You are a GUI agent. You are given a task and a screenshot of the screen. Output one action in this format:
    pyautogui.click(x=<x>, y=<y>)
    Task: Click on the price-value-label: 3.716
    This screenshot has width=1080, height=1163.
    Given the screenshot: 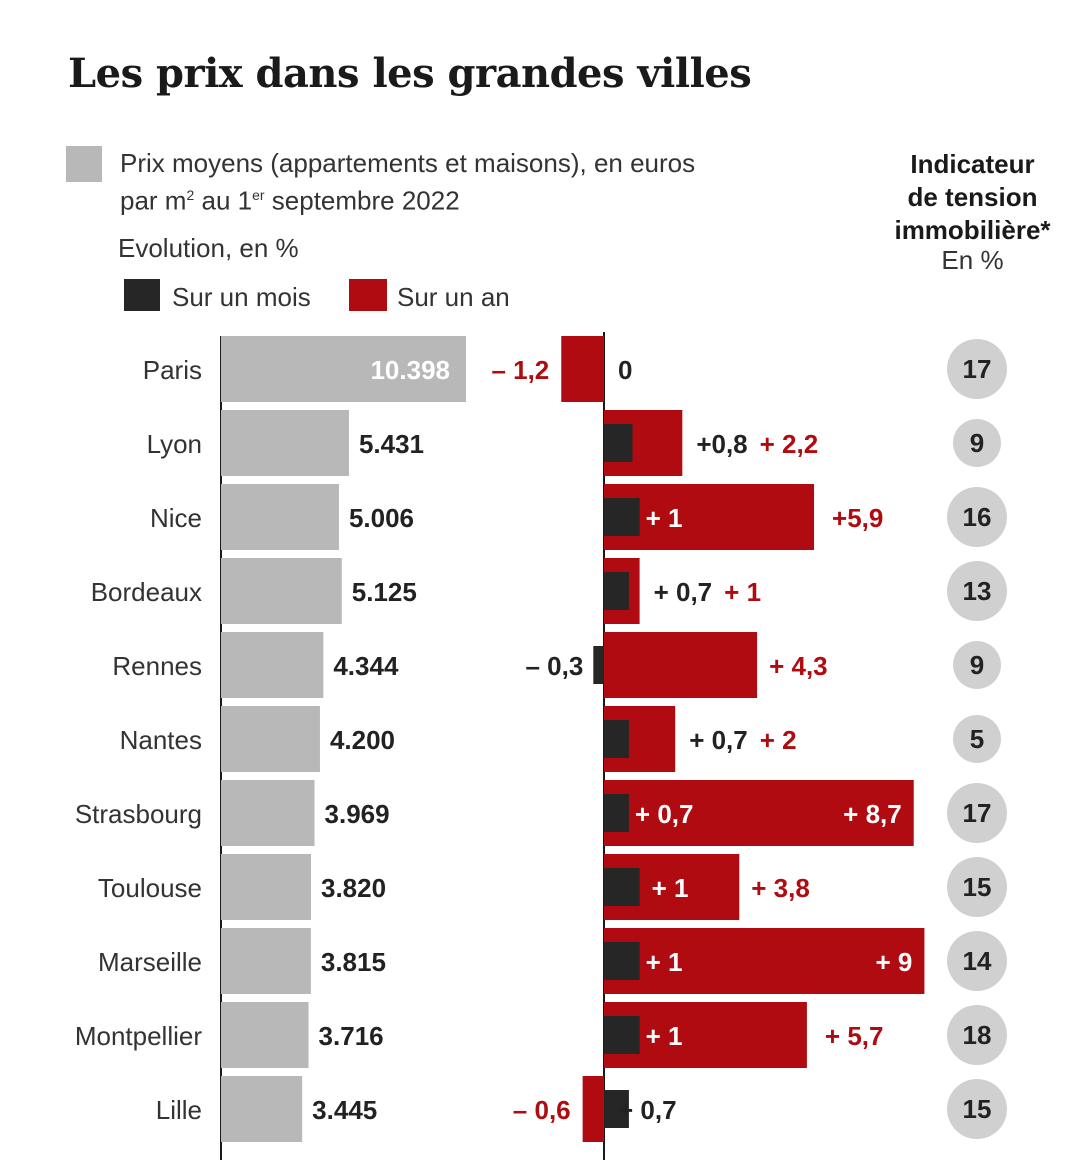 What is the action you would take?
    pyautogui.click(x=351, y=1036)
    